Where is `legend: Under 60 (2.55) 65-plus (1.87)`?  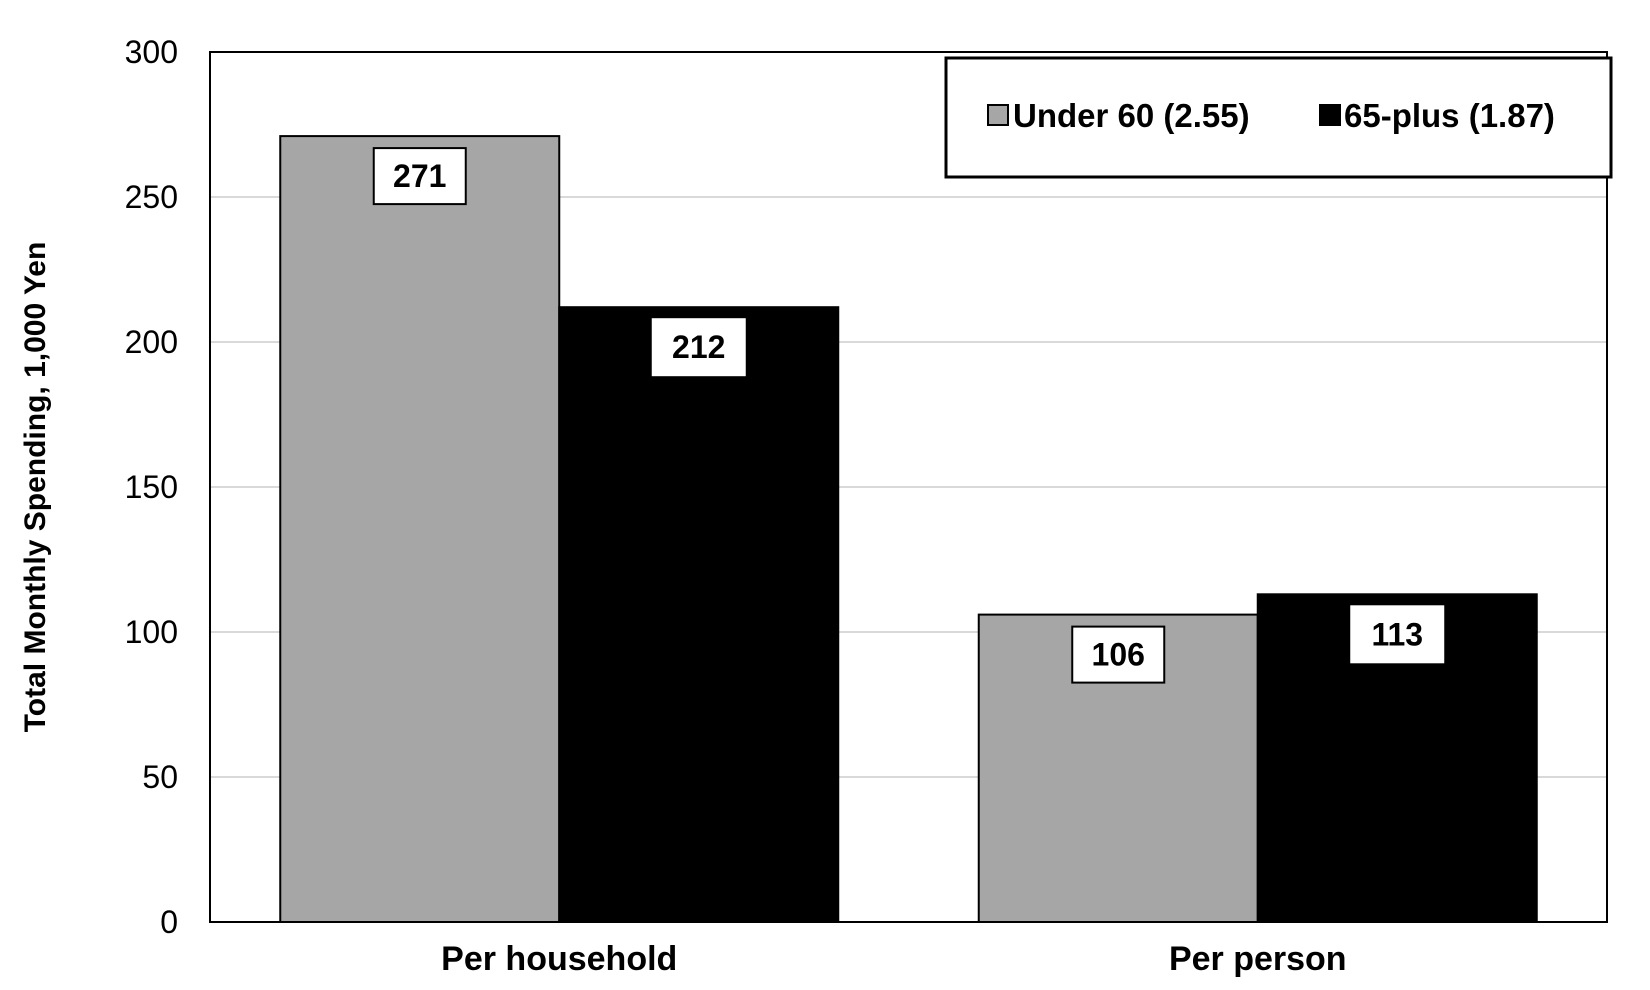 legend: Under 60 (2.55) 65-plus (1.87) is located at coordinates (1278, 117).